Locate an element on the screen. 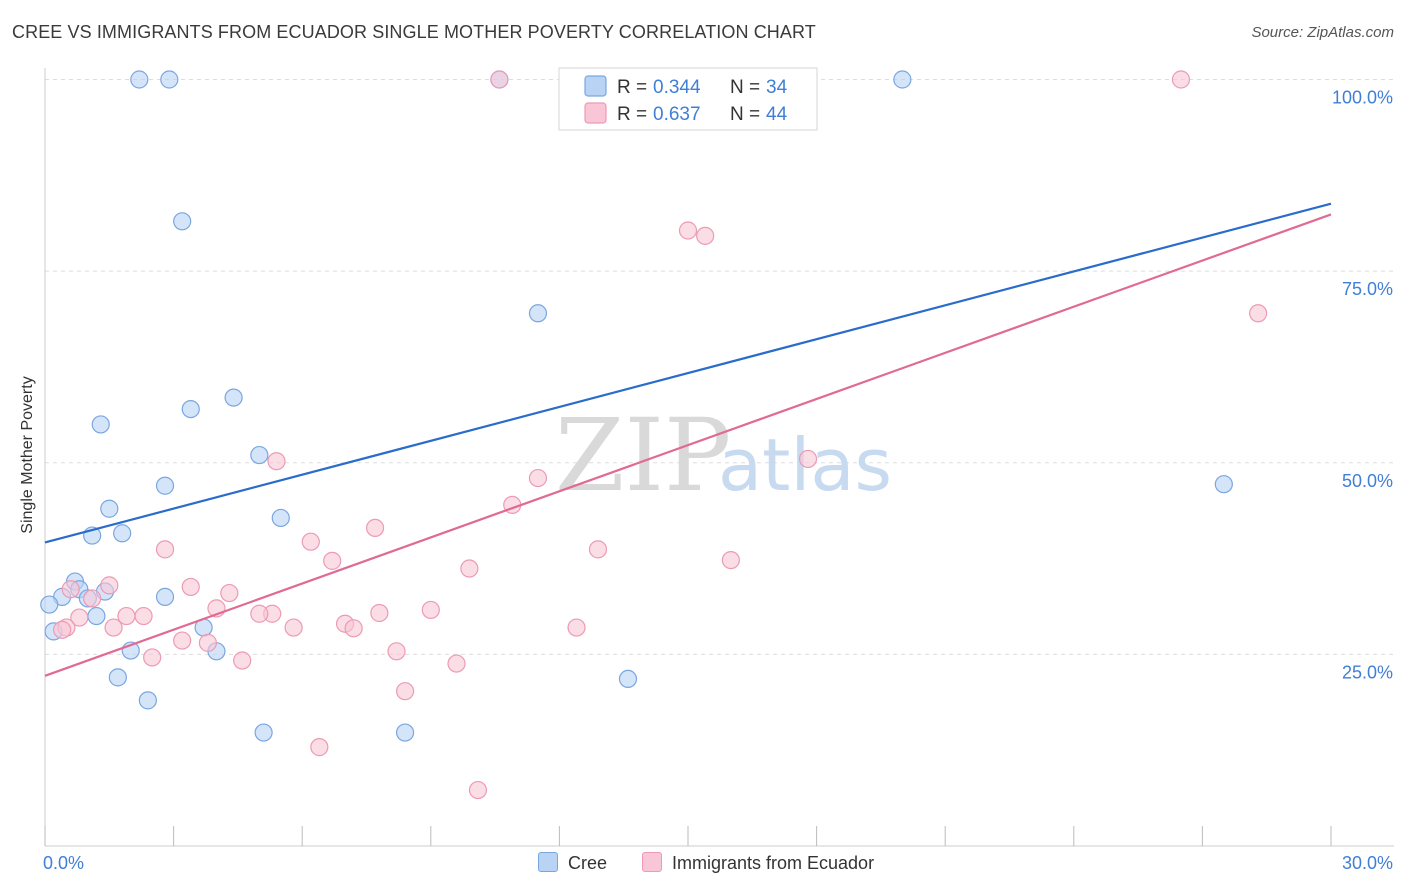 The width and height of the screenshot is (1406, 892). source-label: Source: ZipAtlas.com is located at coordinates (1322, 32).